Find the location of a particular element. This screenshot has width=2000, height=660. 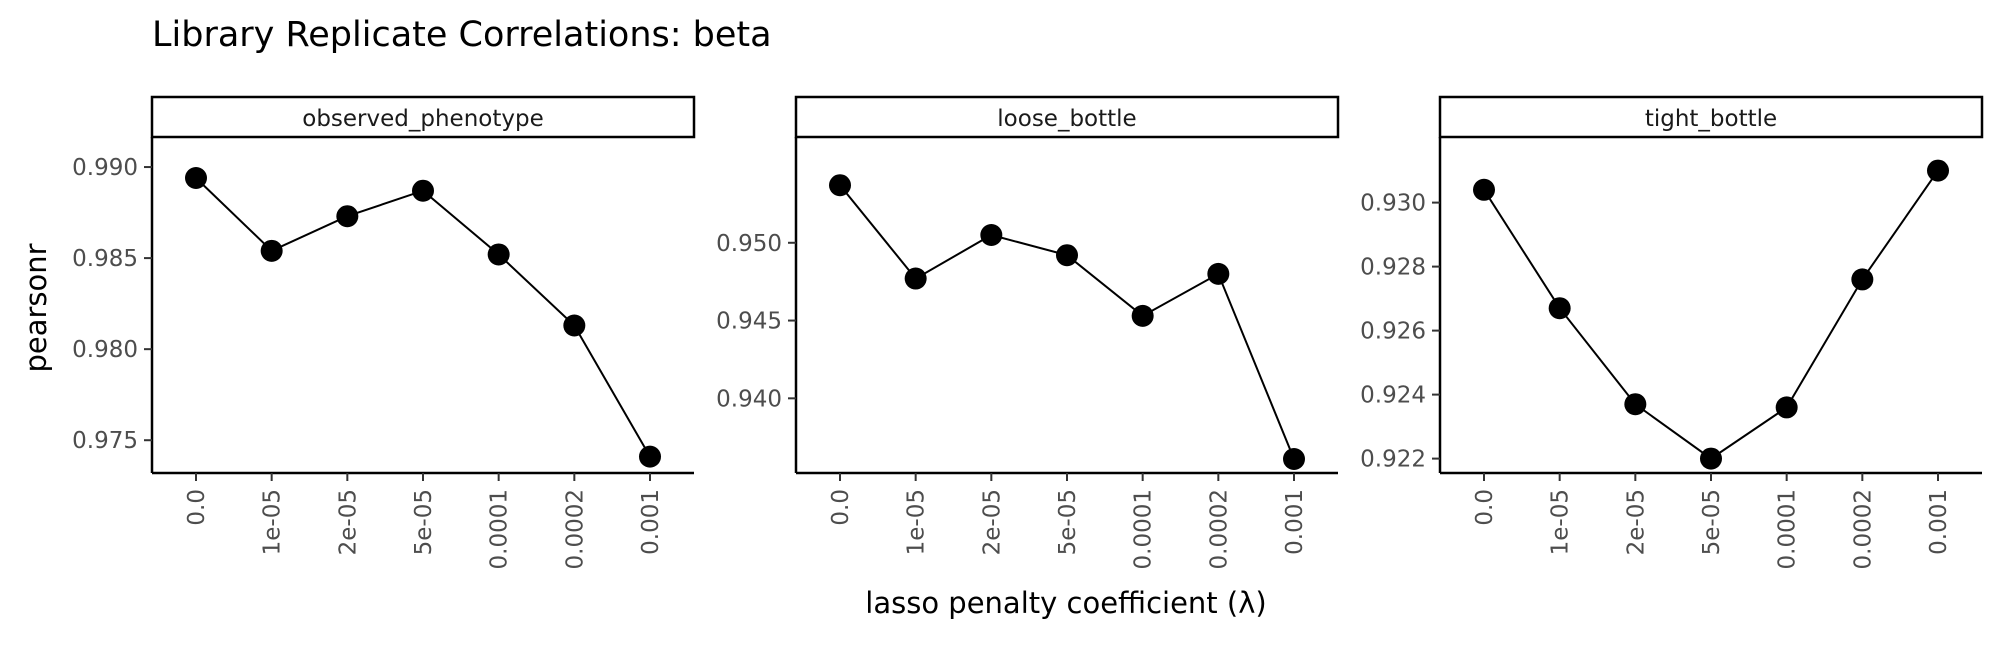

y-tick-label: 0.926 is located at coordinates (1393, 332).